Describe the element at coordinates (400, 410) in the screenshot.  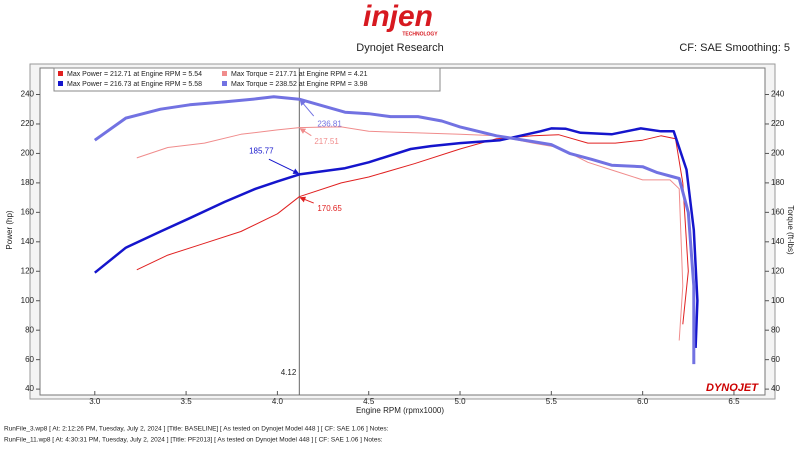
I see `x-axis-label: Engine RPM (rpmx1000)` at that location.